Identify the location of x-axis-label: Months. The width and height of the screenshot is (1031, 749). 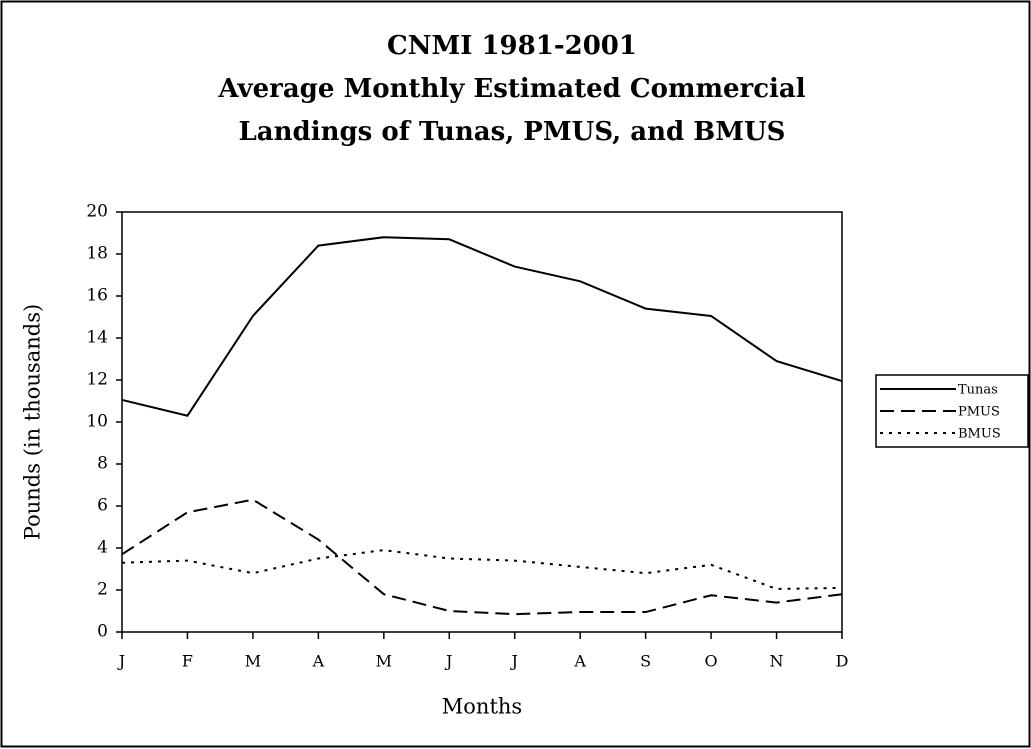
(482, 707).